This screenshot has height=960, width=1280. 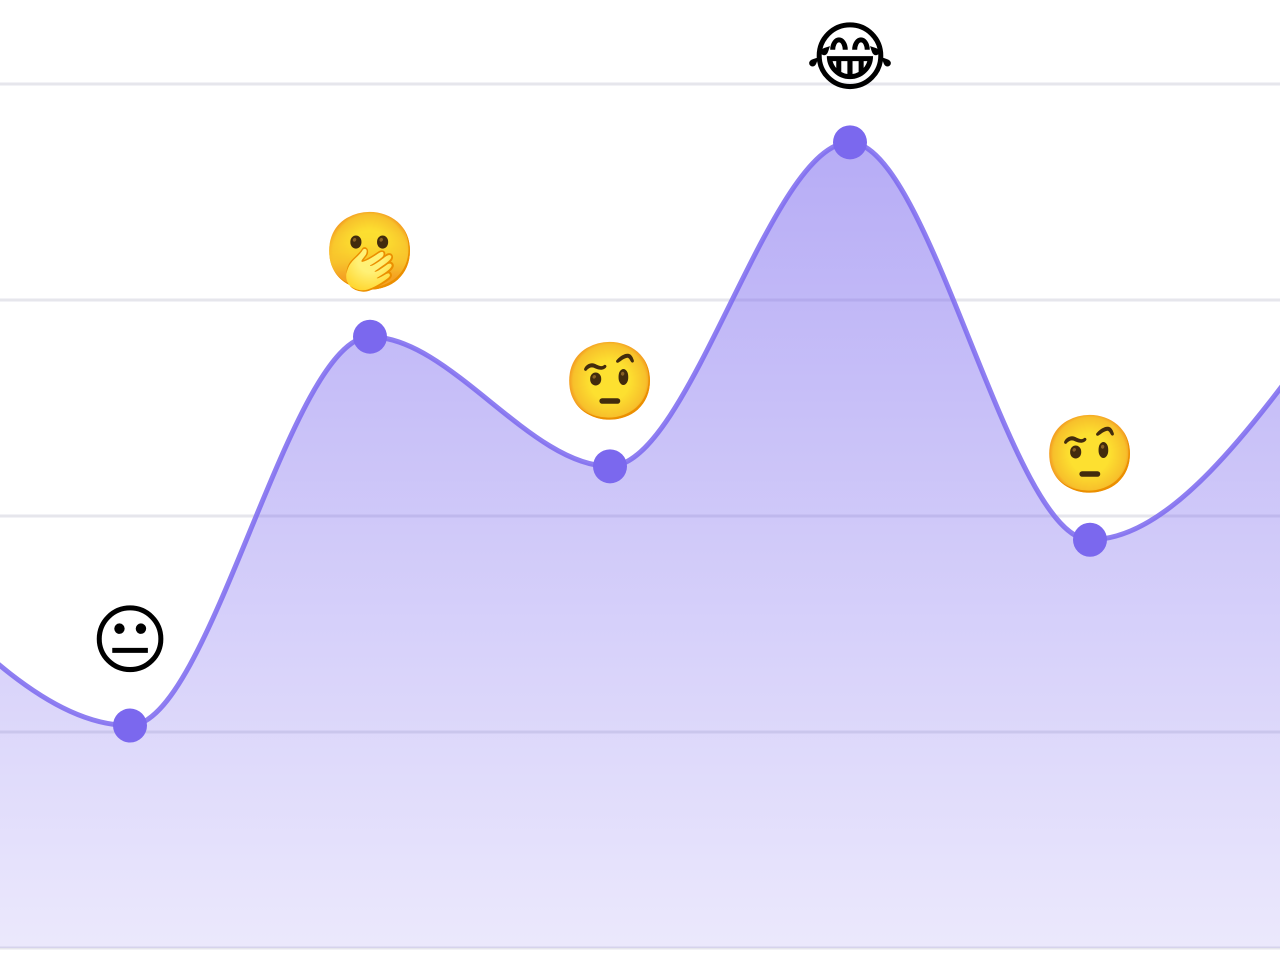 What do you see at coordinates (850, 56) in the screenshot?
I see `emoji-marker: 😂` at bounding box center [850, 56].